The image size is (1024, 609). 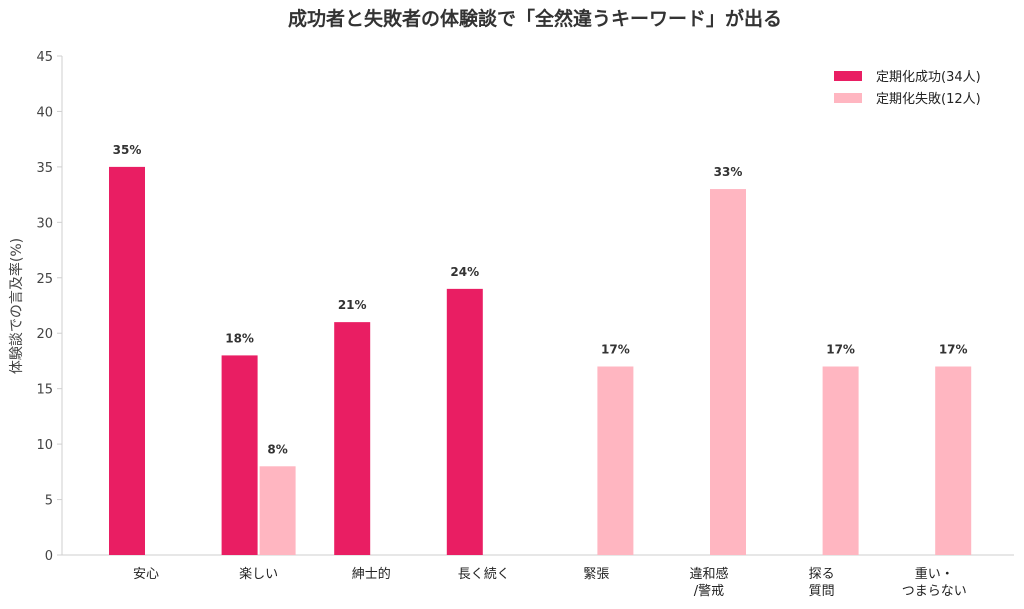 I want to click on legend-label: 定期化失敗(12人), so click(x=928, y=99).